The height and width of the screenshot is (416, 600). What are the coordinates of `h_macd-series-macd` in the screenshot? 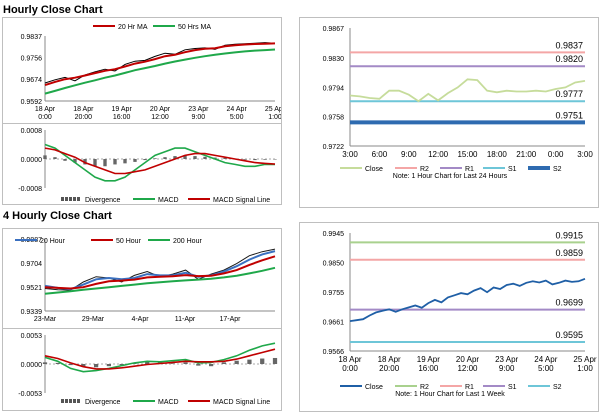 It's located at (159, 162).